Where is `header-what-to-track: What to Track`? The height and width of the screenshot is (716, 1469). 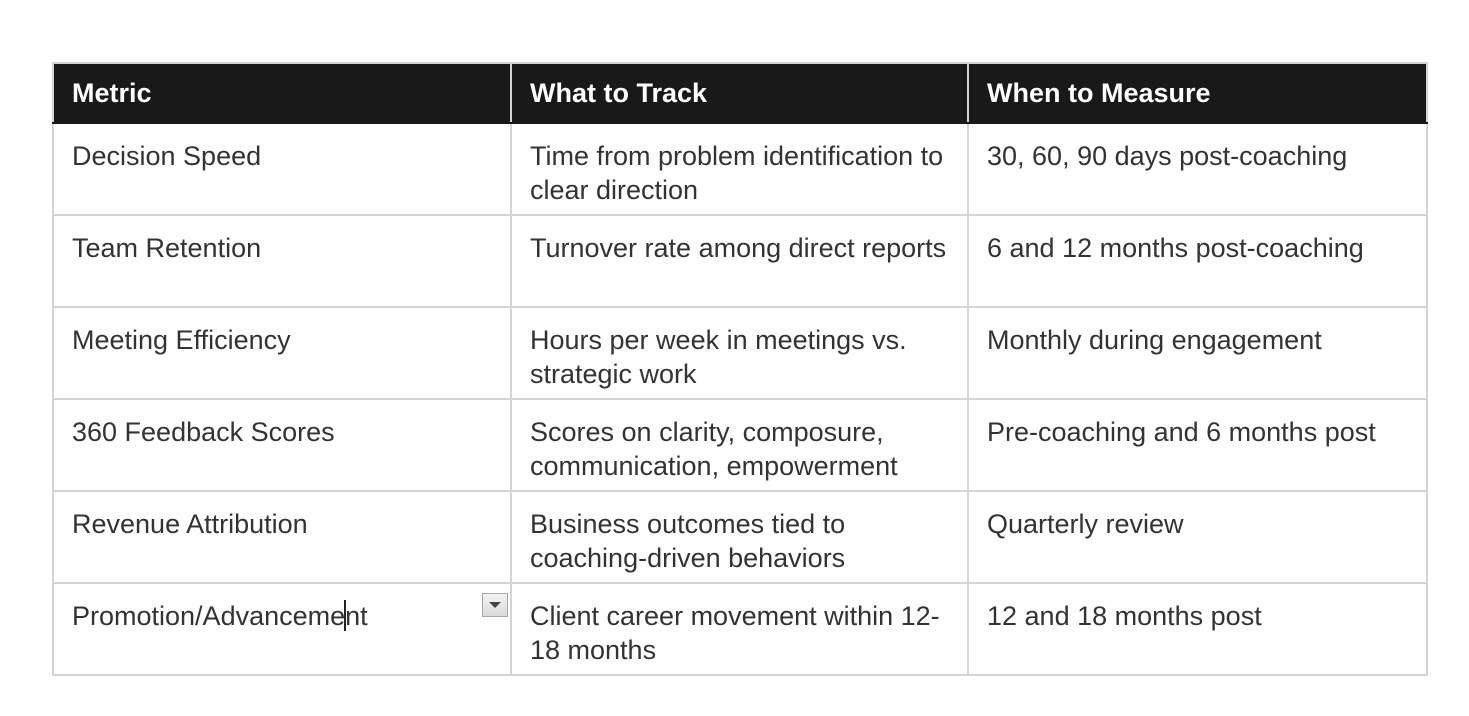 header-what-to-track: What to Track is located at coordinates (739, 93).